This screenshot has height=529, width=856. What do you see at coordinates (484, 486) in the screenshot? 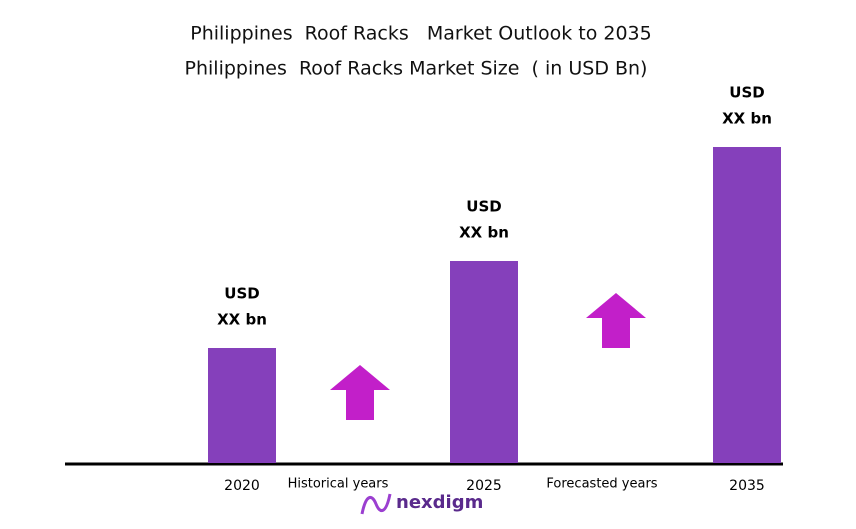
I see `x-tick-label: 2025` at bounding box center [484, 486].